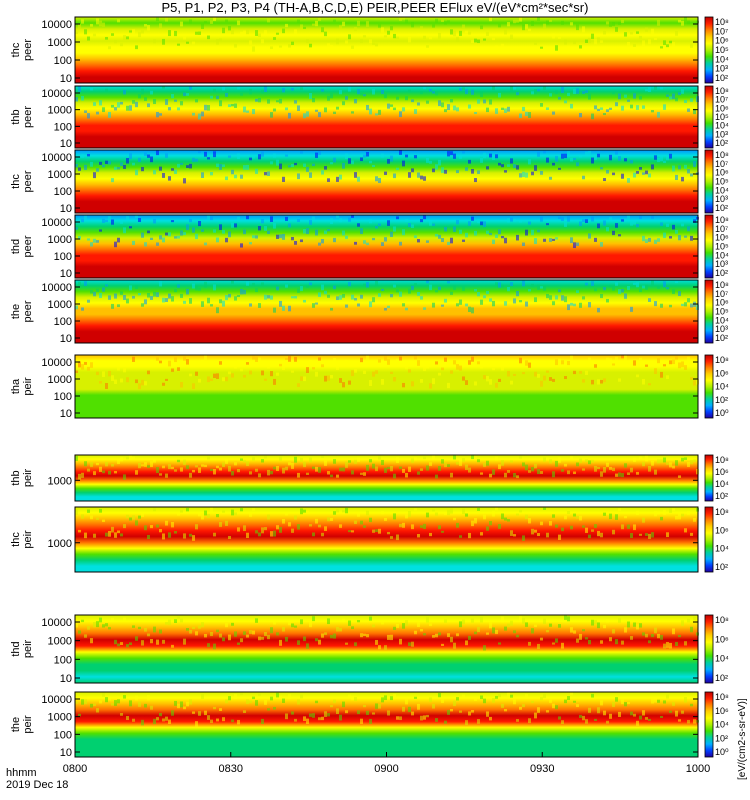 This screenshot has height=800, width=750. I want to click on heatmap-thd_peer, so click(386, 246).